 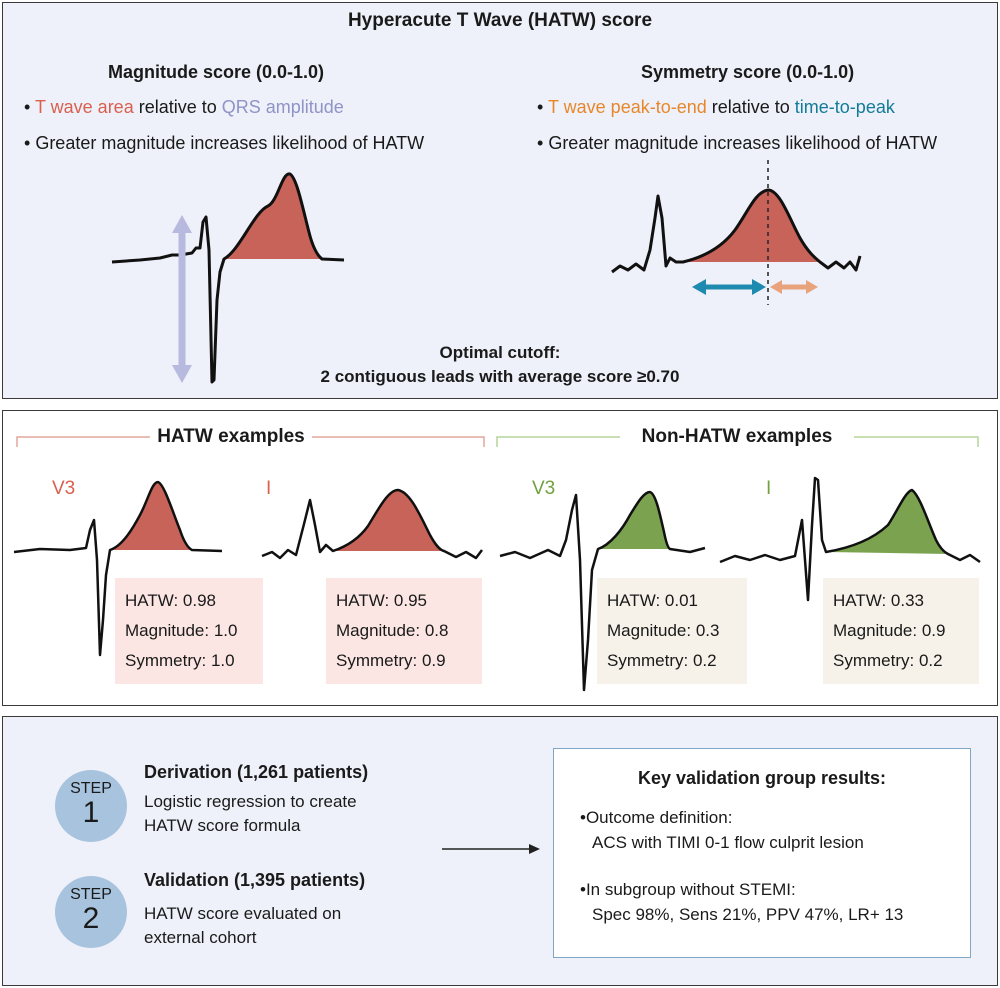 What do you see at coordinates (889, 630) in the screenshot?
I see `example-4-magnitude: Magnitude: 0.9` at bounding box center [889, 630].